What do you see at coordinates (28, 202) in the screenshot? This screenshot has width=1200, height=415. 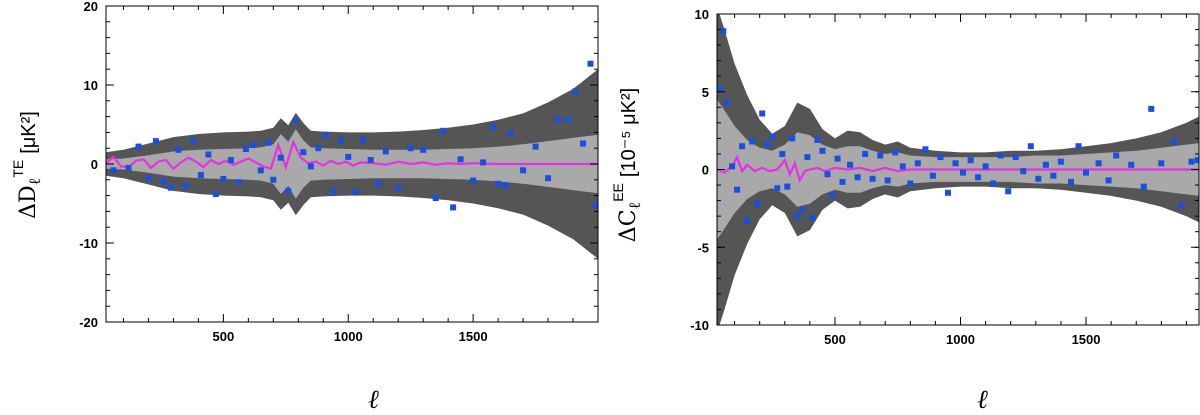 I see `te-y-label-main: ΔD` at bounding box center [28, 202].